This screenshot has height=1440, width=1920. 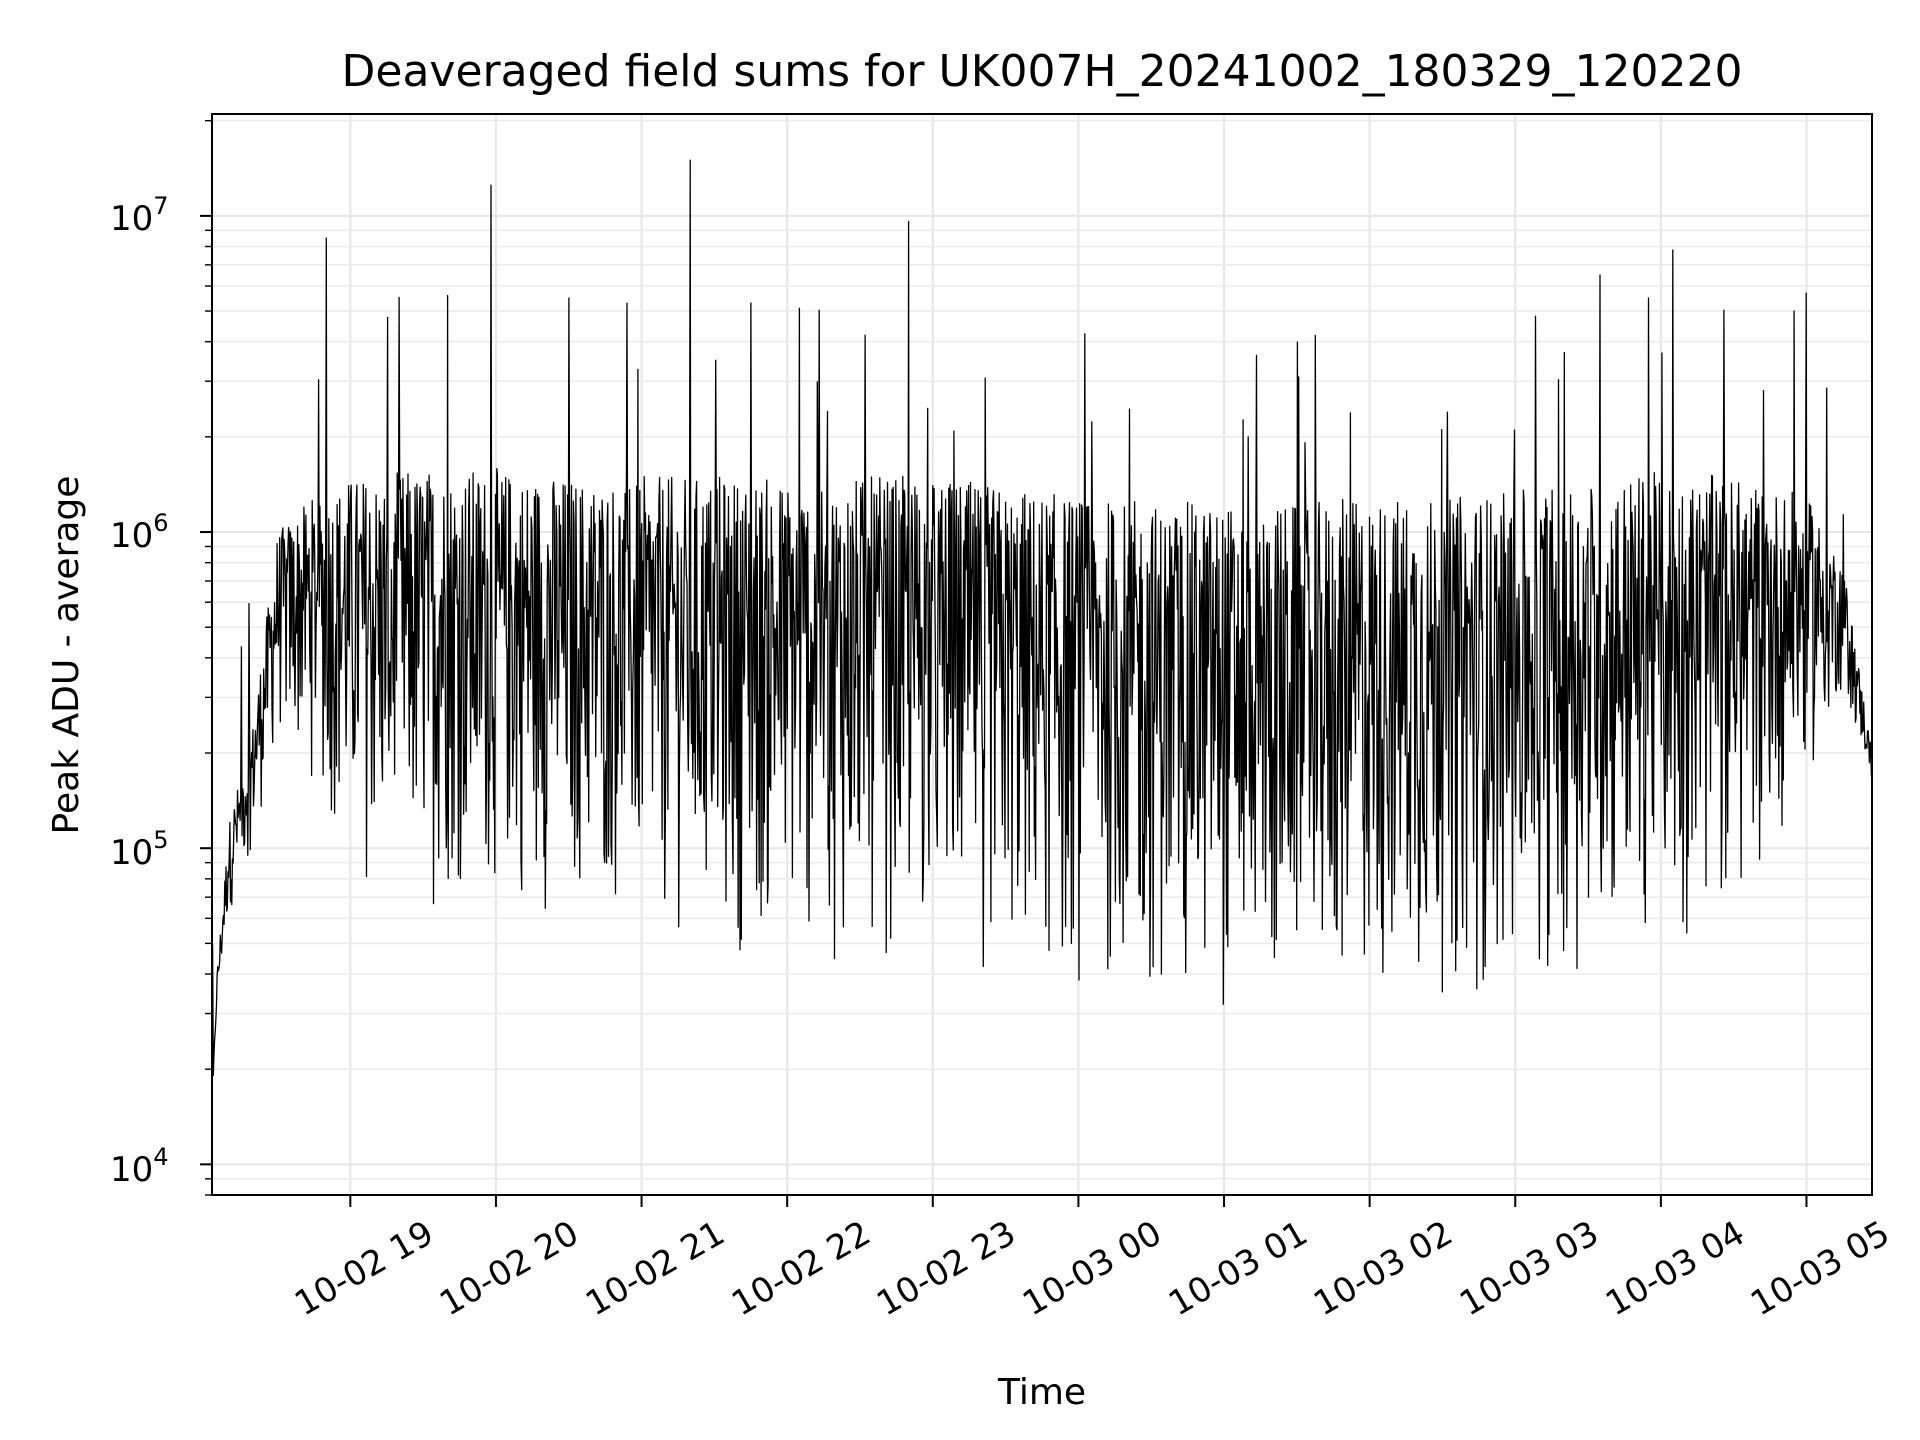 What do you see at coordinates (1238, 1268) in the screenshot?
I see `x-tick-label: 10-03 01` at bounding box center [1238, 1268].